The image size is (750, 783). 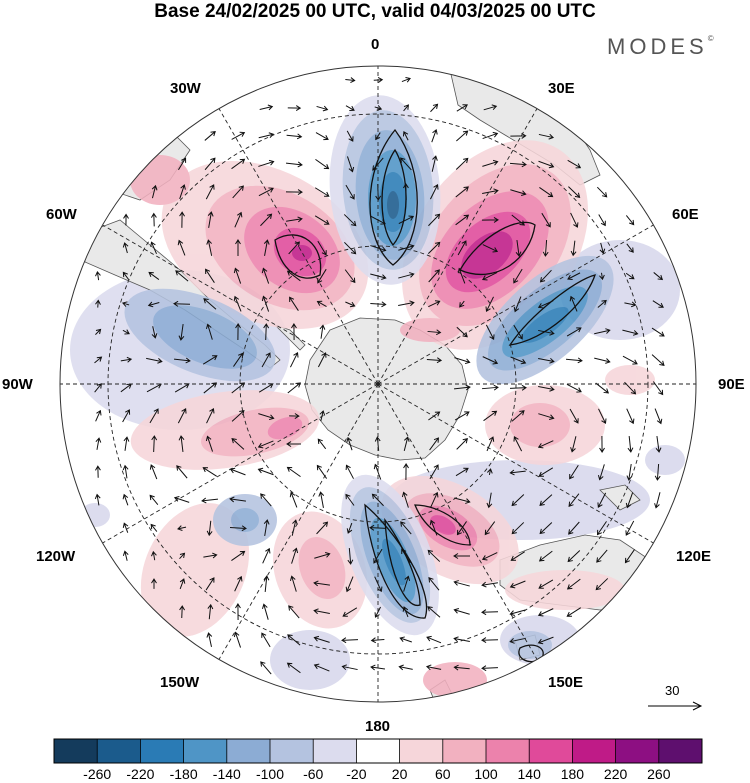 What do you see at coordinates (17, 384) in the screenshot?
I see `lon-label-90w: 90W` at bounding box center [17, 384].